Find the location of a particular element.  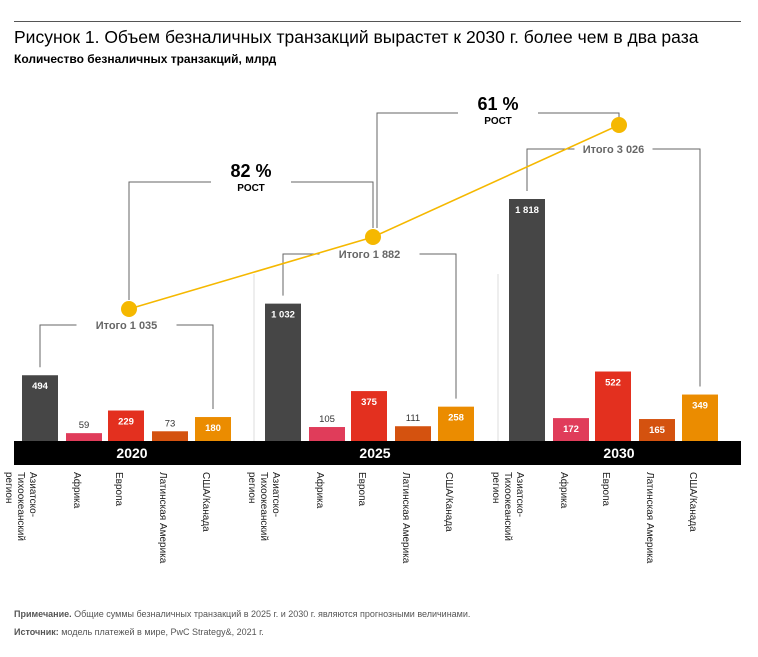

year-label: 2020 is located at coordinates (131, 453).